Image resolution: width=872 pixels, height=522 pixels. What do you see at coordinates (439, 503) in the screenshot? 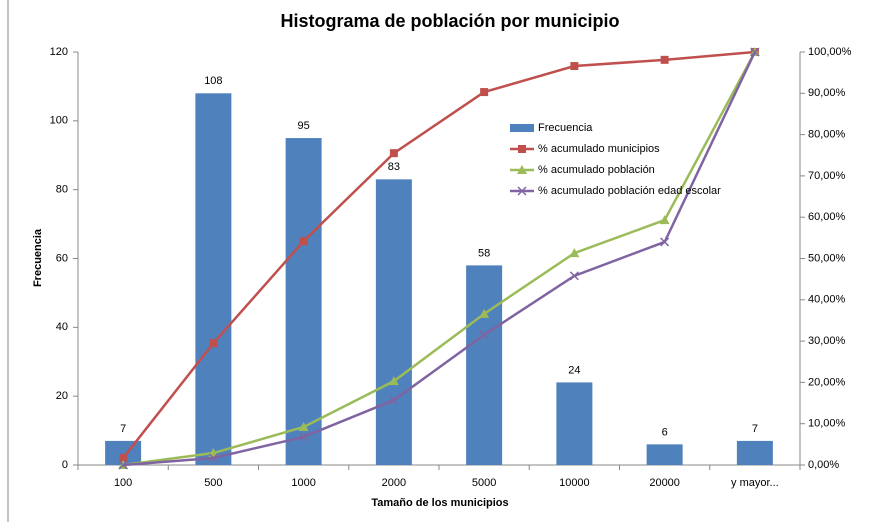
I see `x-axis-label: Tamaño de los municipios` at bounding box center [439, 503].